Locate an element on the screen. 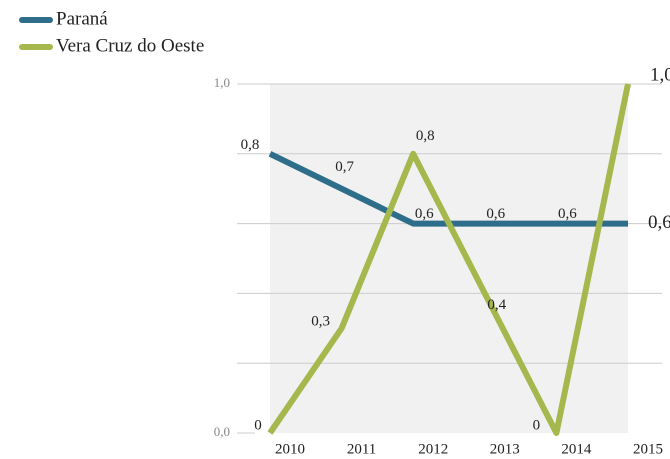 Image resolution: width=670 pixels, height=459 pixels. x-tick-label: 2010 is located at coordinates (290, 449).